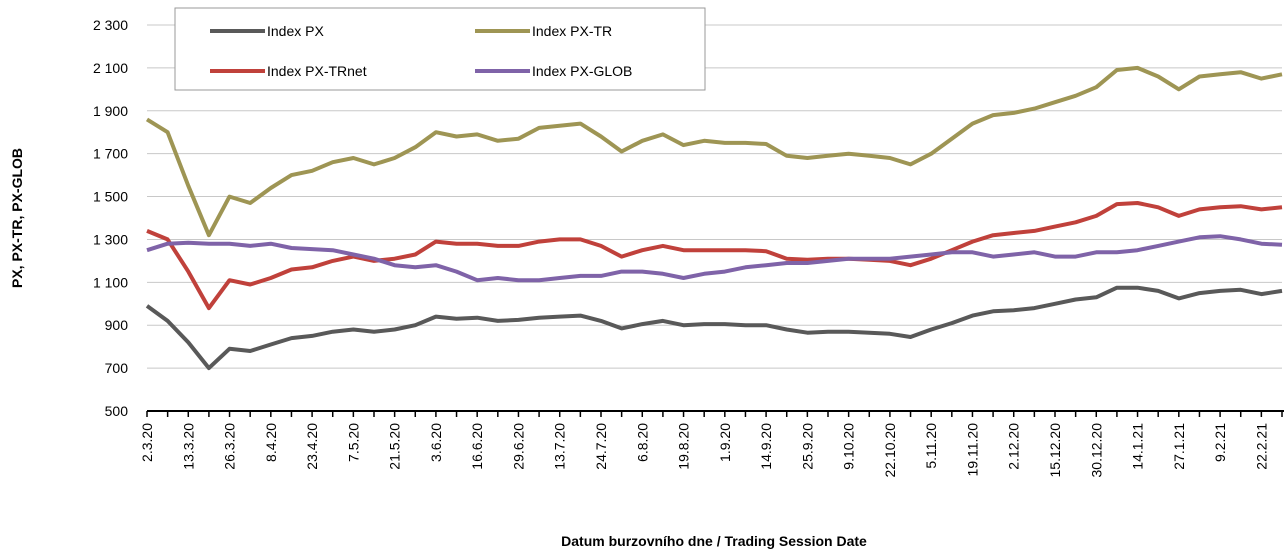 The width and height of the screenshot is (1285, 551). I want to click on x-tick-label: 5.11.20, so click(931, 446).